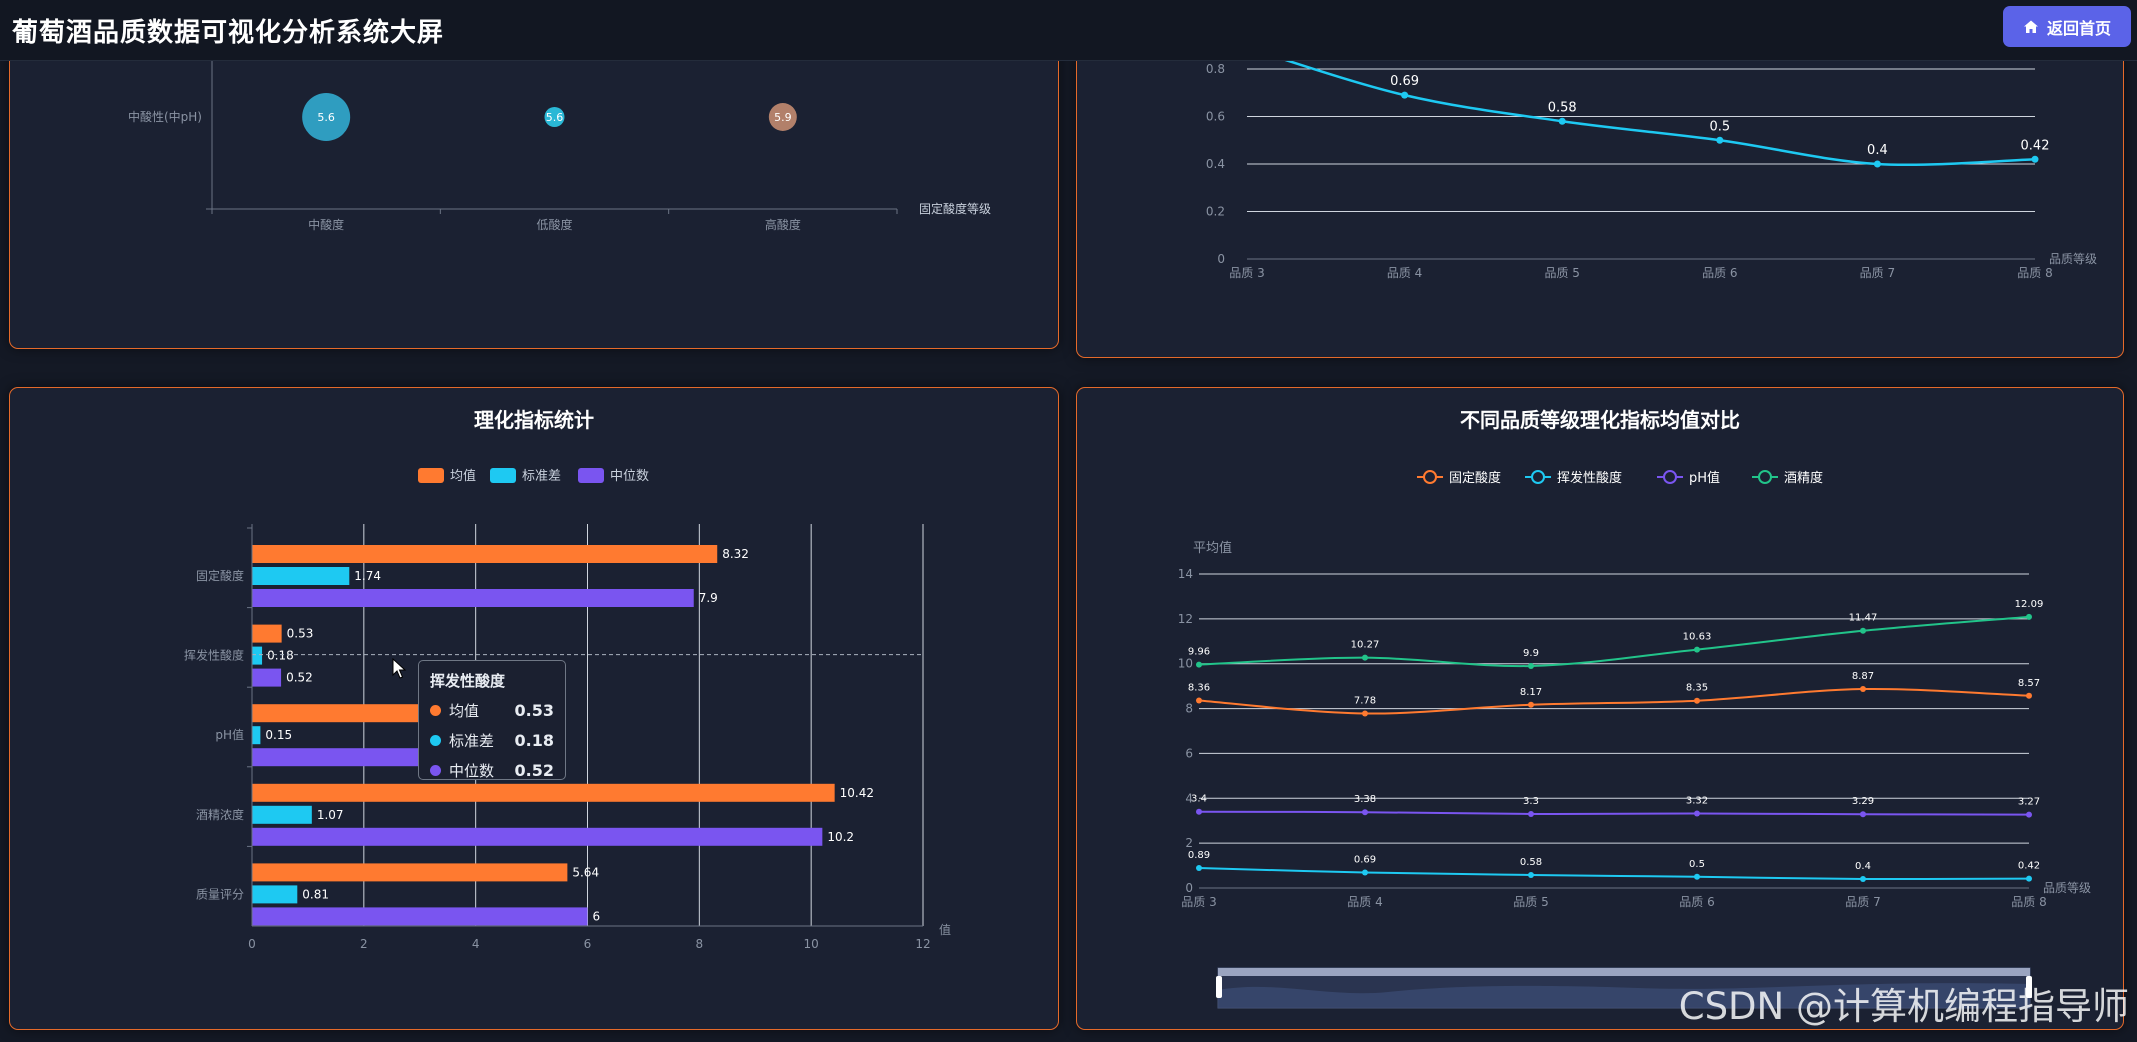  What do you see at coordinates (229, 734) in the screenshot?
I see `y-tick-label: pH值` at bounding box center [229, 734].